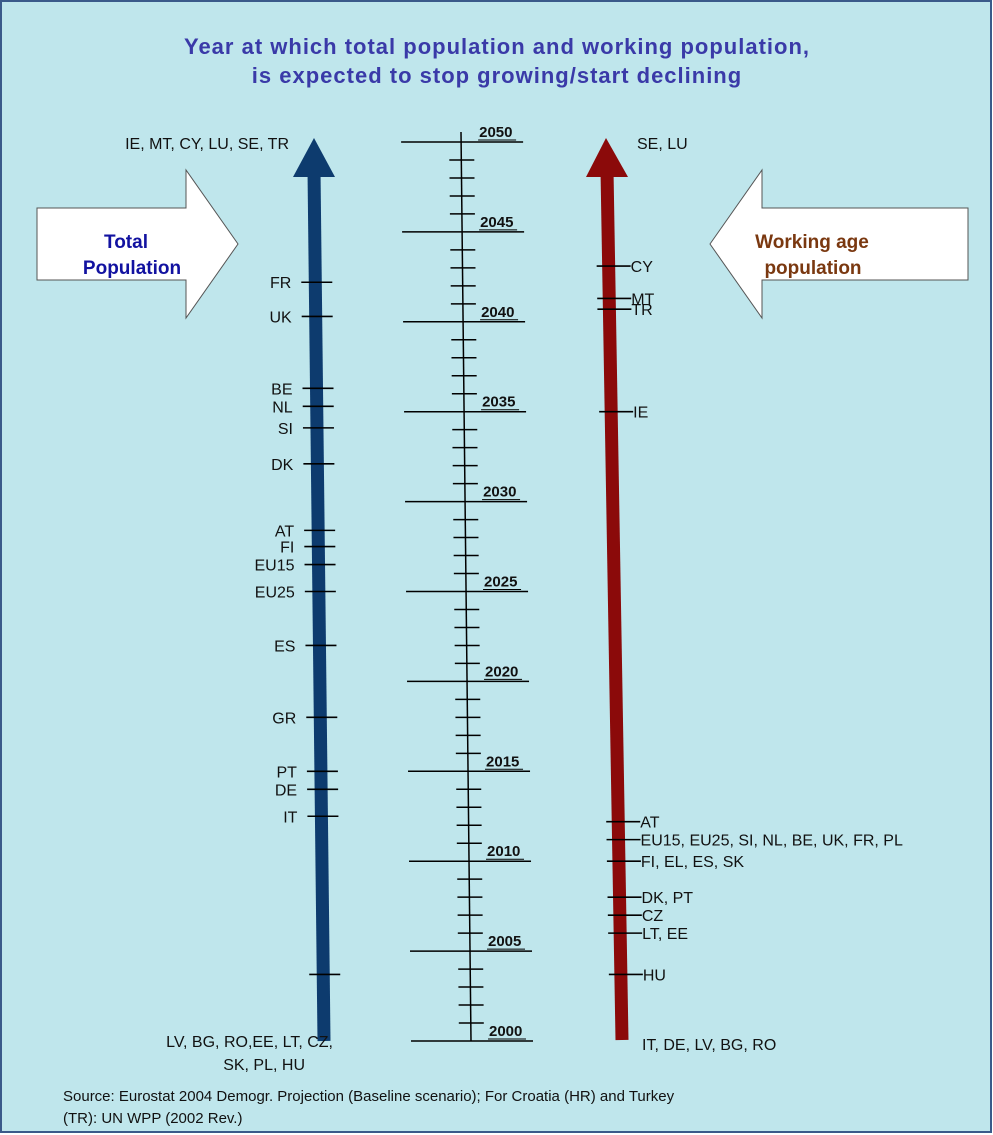 The height and width of the screenshot is (1135, 993). What do you see at coordinates (132, 268) in the screenshot?
I see `total-population-box-line-2: Population` at bounding box center [132, 268].